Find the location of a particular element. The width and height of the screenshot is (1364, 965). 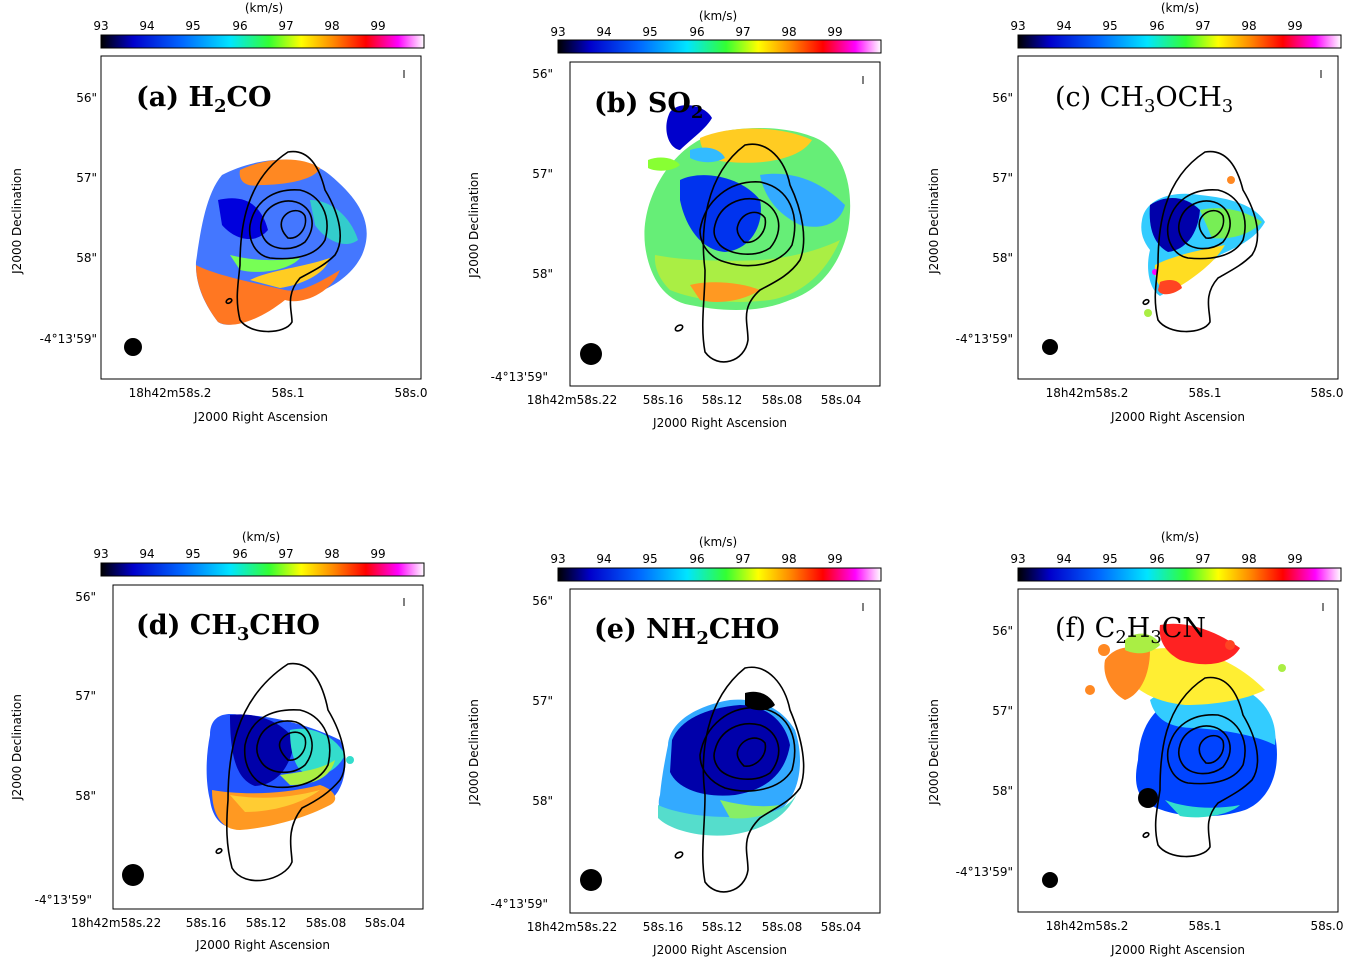

ra-tick: 58s.08 is located at coordinates (782, 927).